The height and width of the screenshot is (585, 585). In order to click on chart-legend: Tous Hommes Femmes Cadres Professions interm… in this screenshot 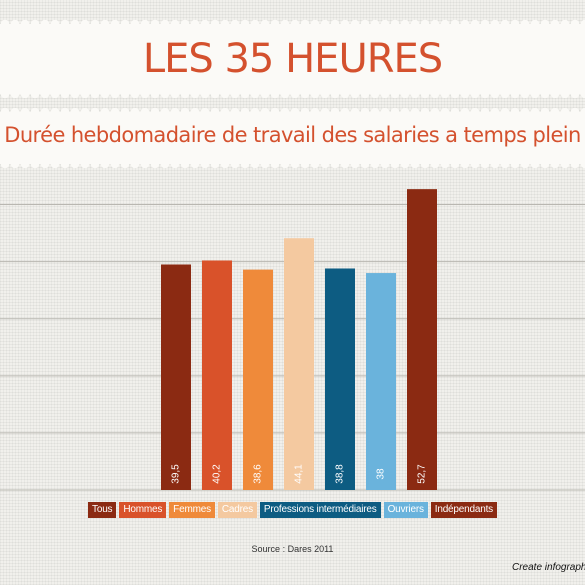, I will do `click(292, 510)`.